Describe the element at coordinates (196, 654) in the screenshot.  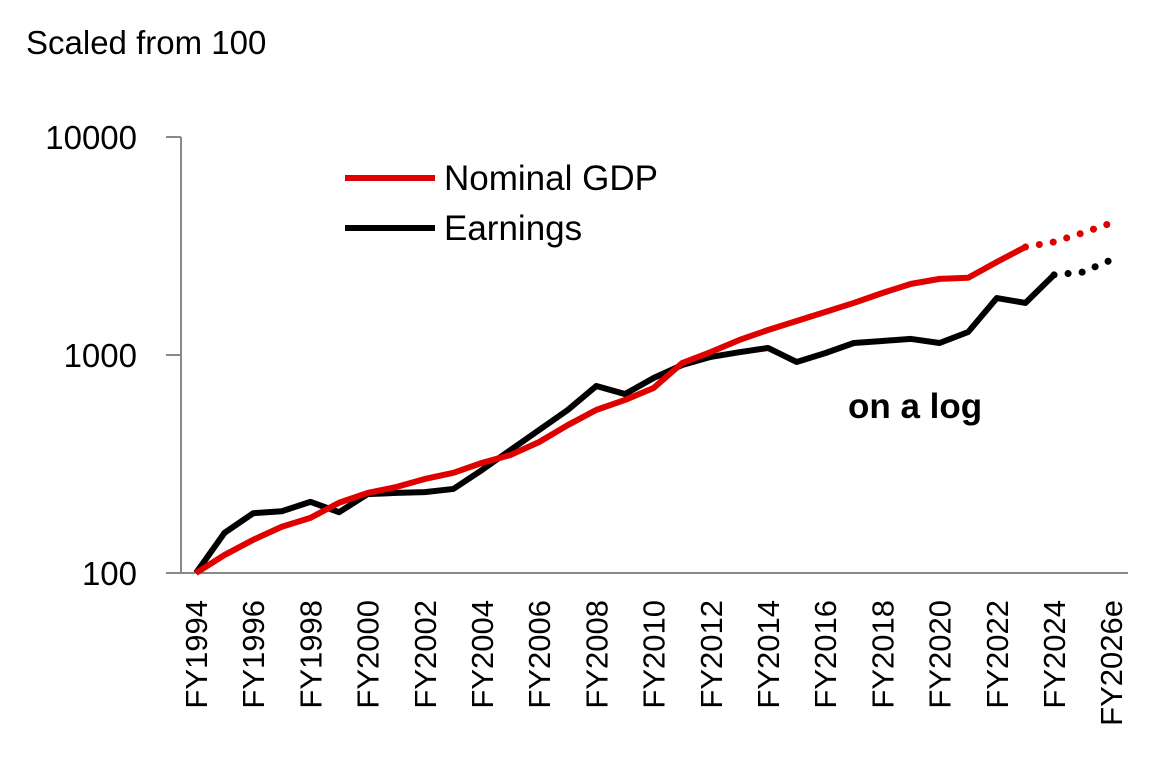
I see `x-tick-label: FY1994` at that location.